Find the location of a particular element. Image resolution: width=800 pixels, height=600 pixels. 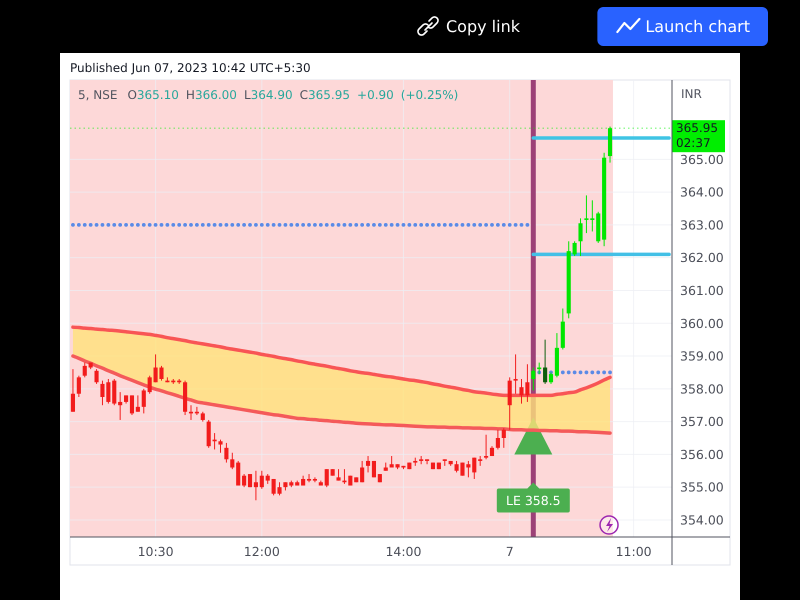

y-tick-label: 365.00 is located at coordinates (702, 159).